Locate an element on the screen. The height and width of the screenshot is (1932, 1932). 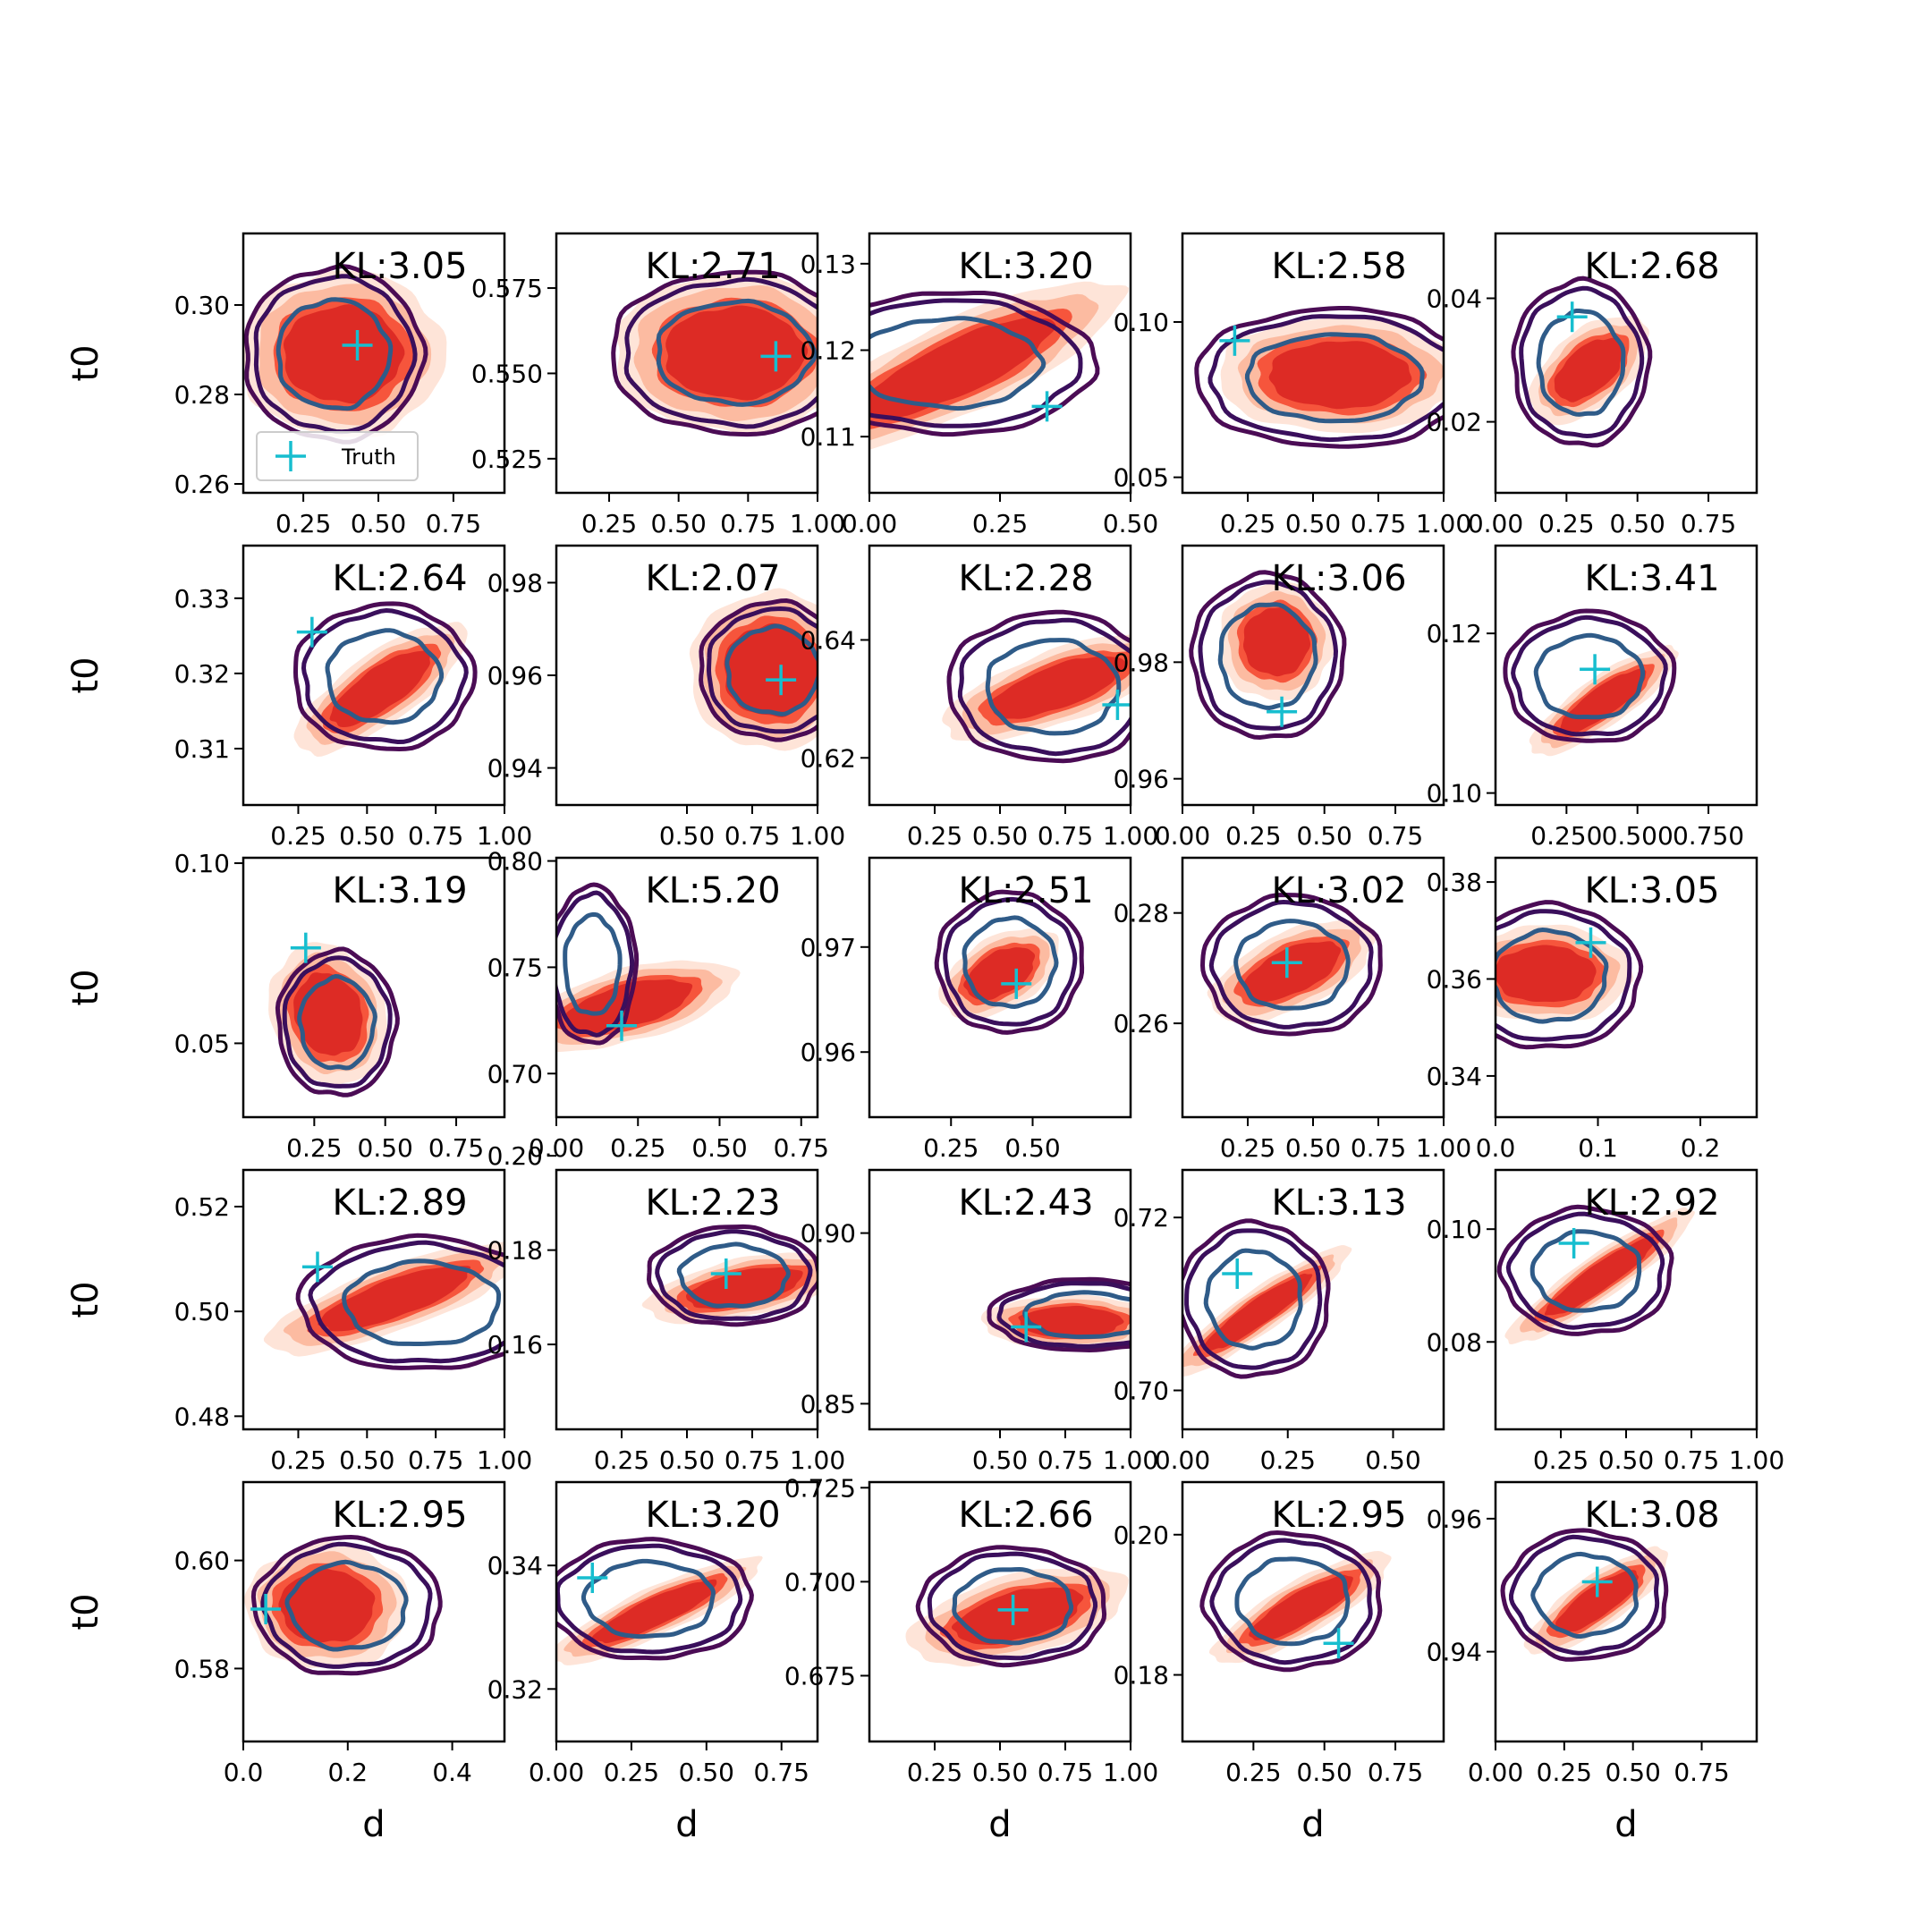
kl-annotation: KL:2.68 is located at coordinates (1651, 266).